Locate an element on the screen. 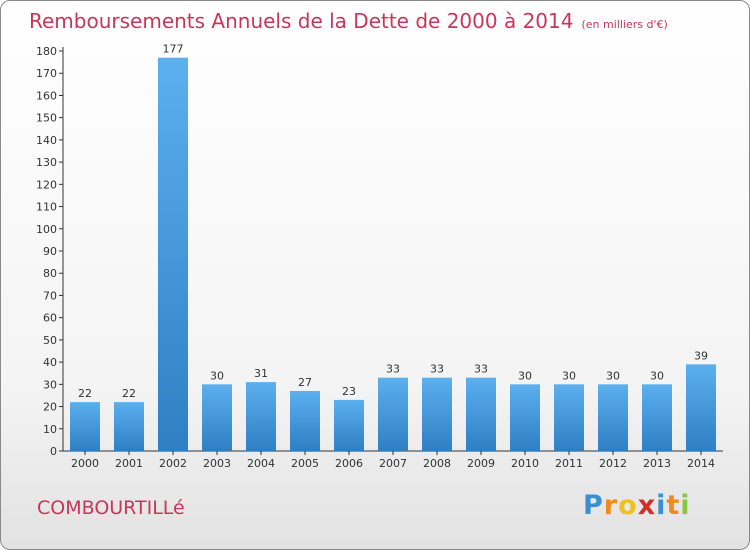  data-label: 39 is located at coordinates (701, 355).